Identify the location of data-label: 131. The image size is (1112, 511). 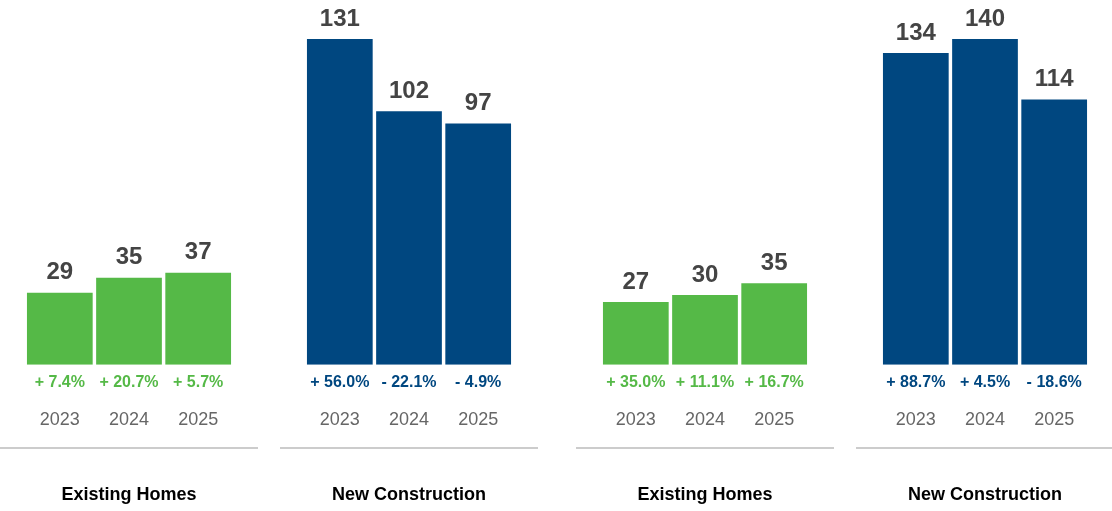
(339, 17).